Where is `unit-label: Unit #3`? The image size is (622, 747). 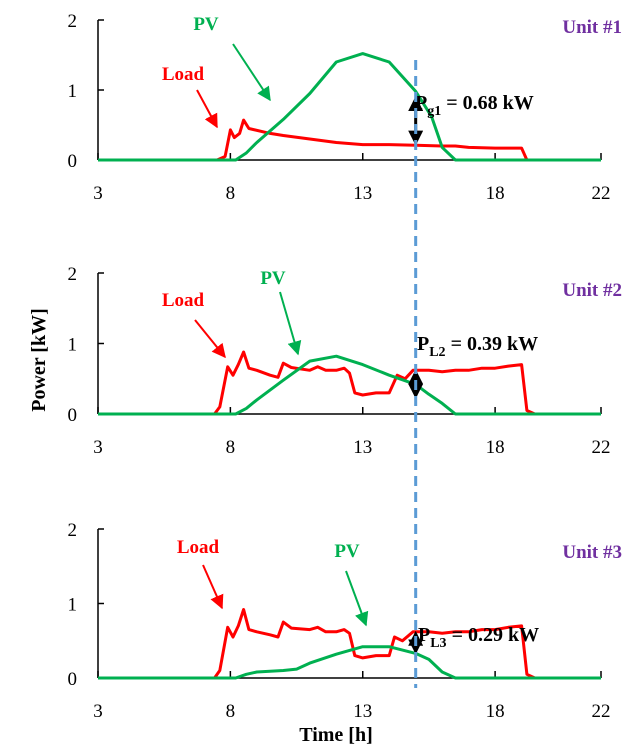 unit-label: Unit #3 is located at coordinates (592, 552).